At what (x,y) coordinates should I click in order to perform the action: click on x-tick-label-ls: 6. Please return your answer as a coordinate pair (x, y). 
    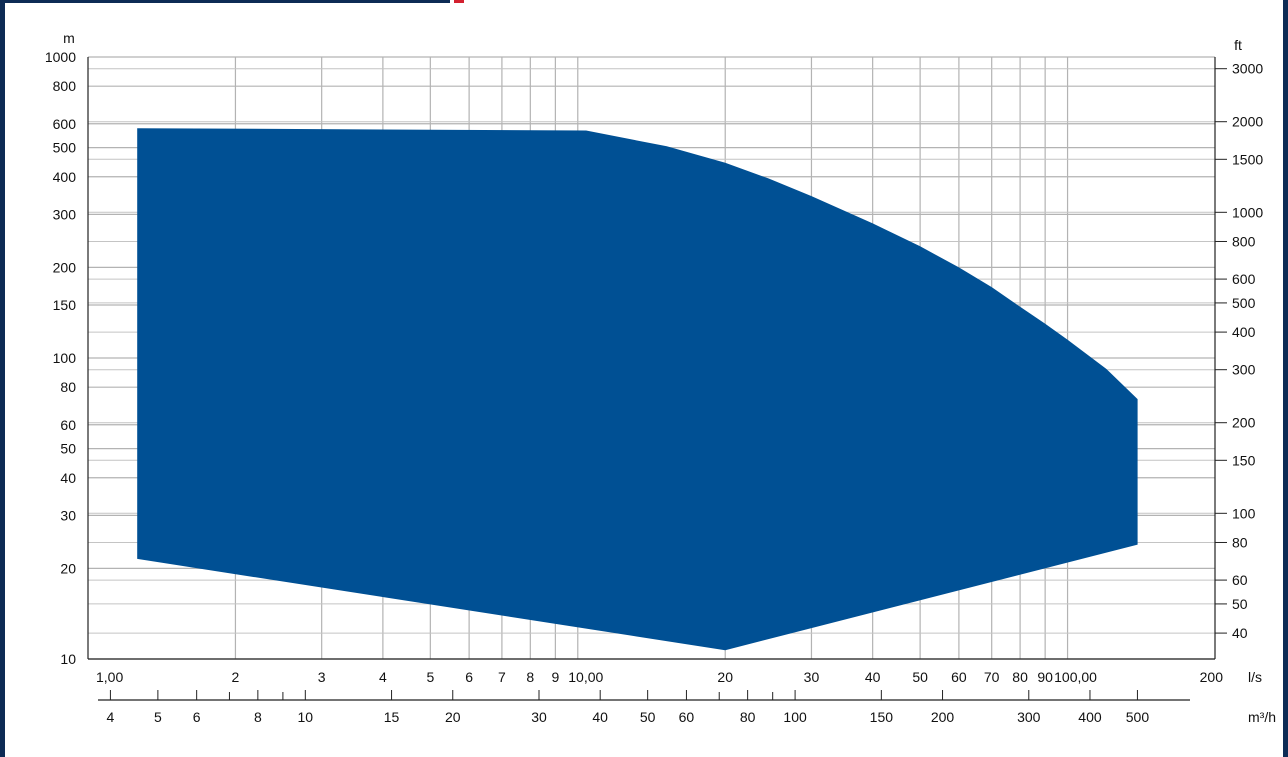
    Looking at the image, I should click on (469, 677).